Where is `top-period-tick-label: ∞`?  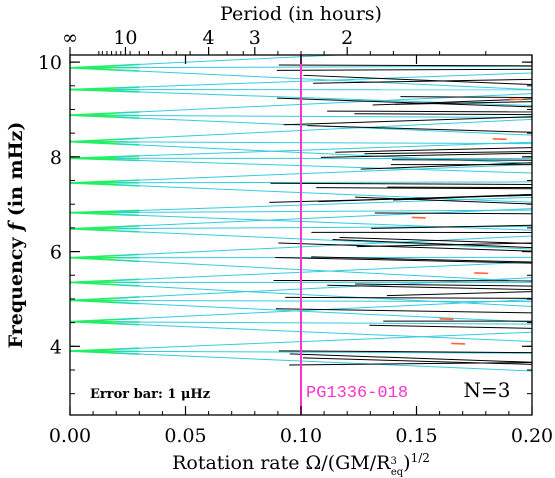
top-period-tick-label: ∞ is located at coordinates (70, 38).